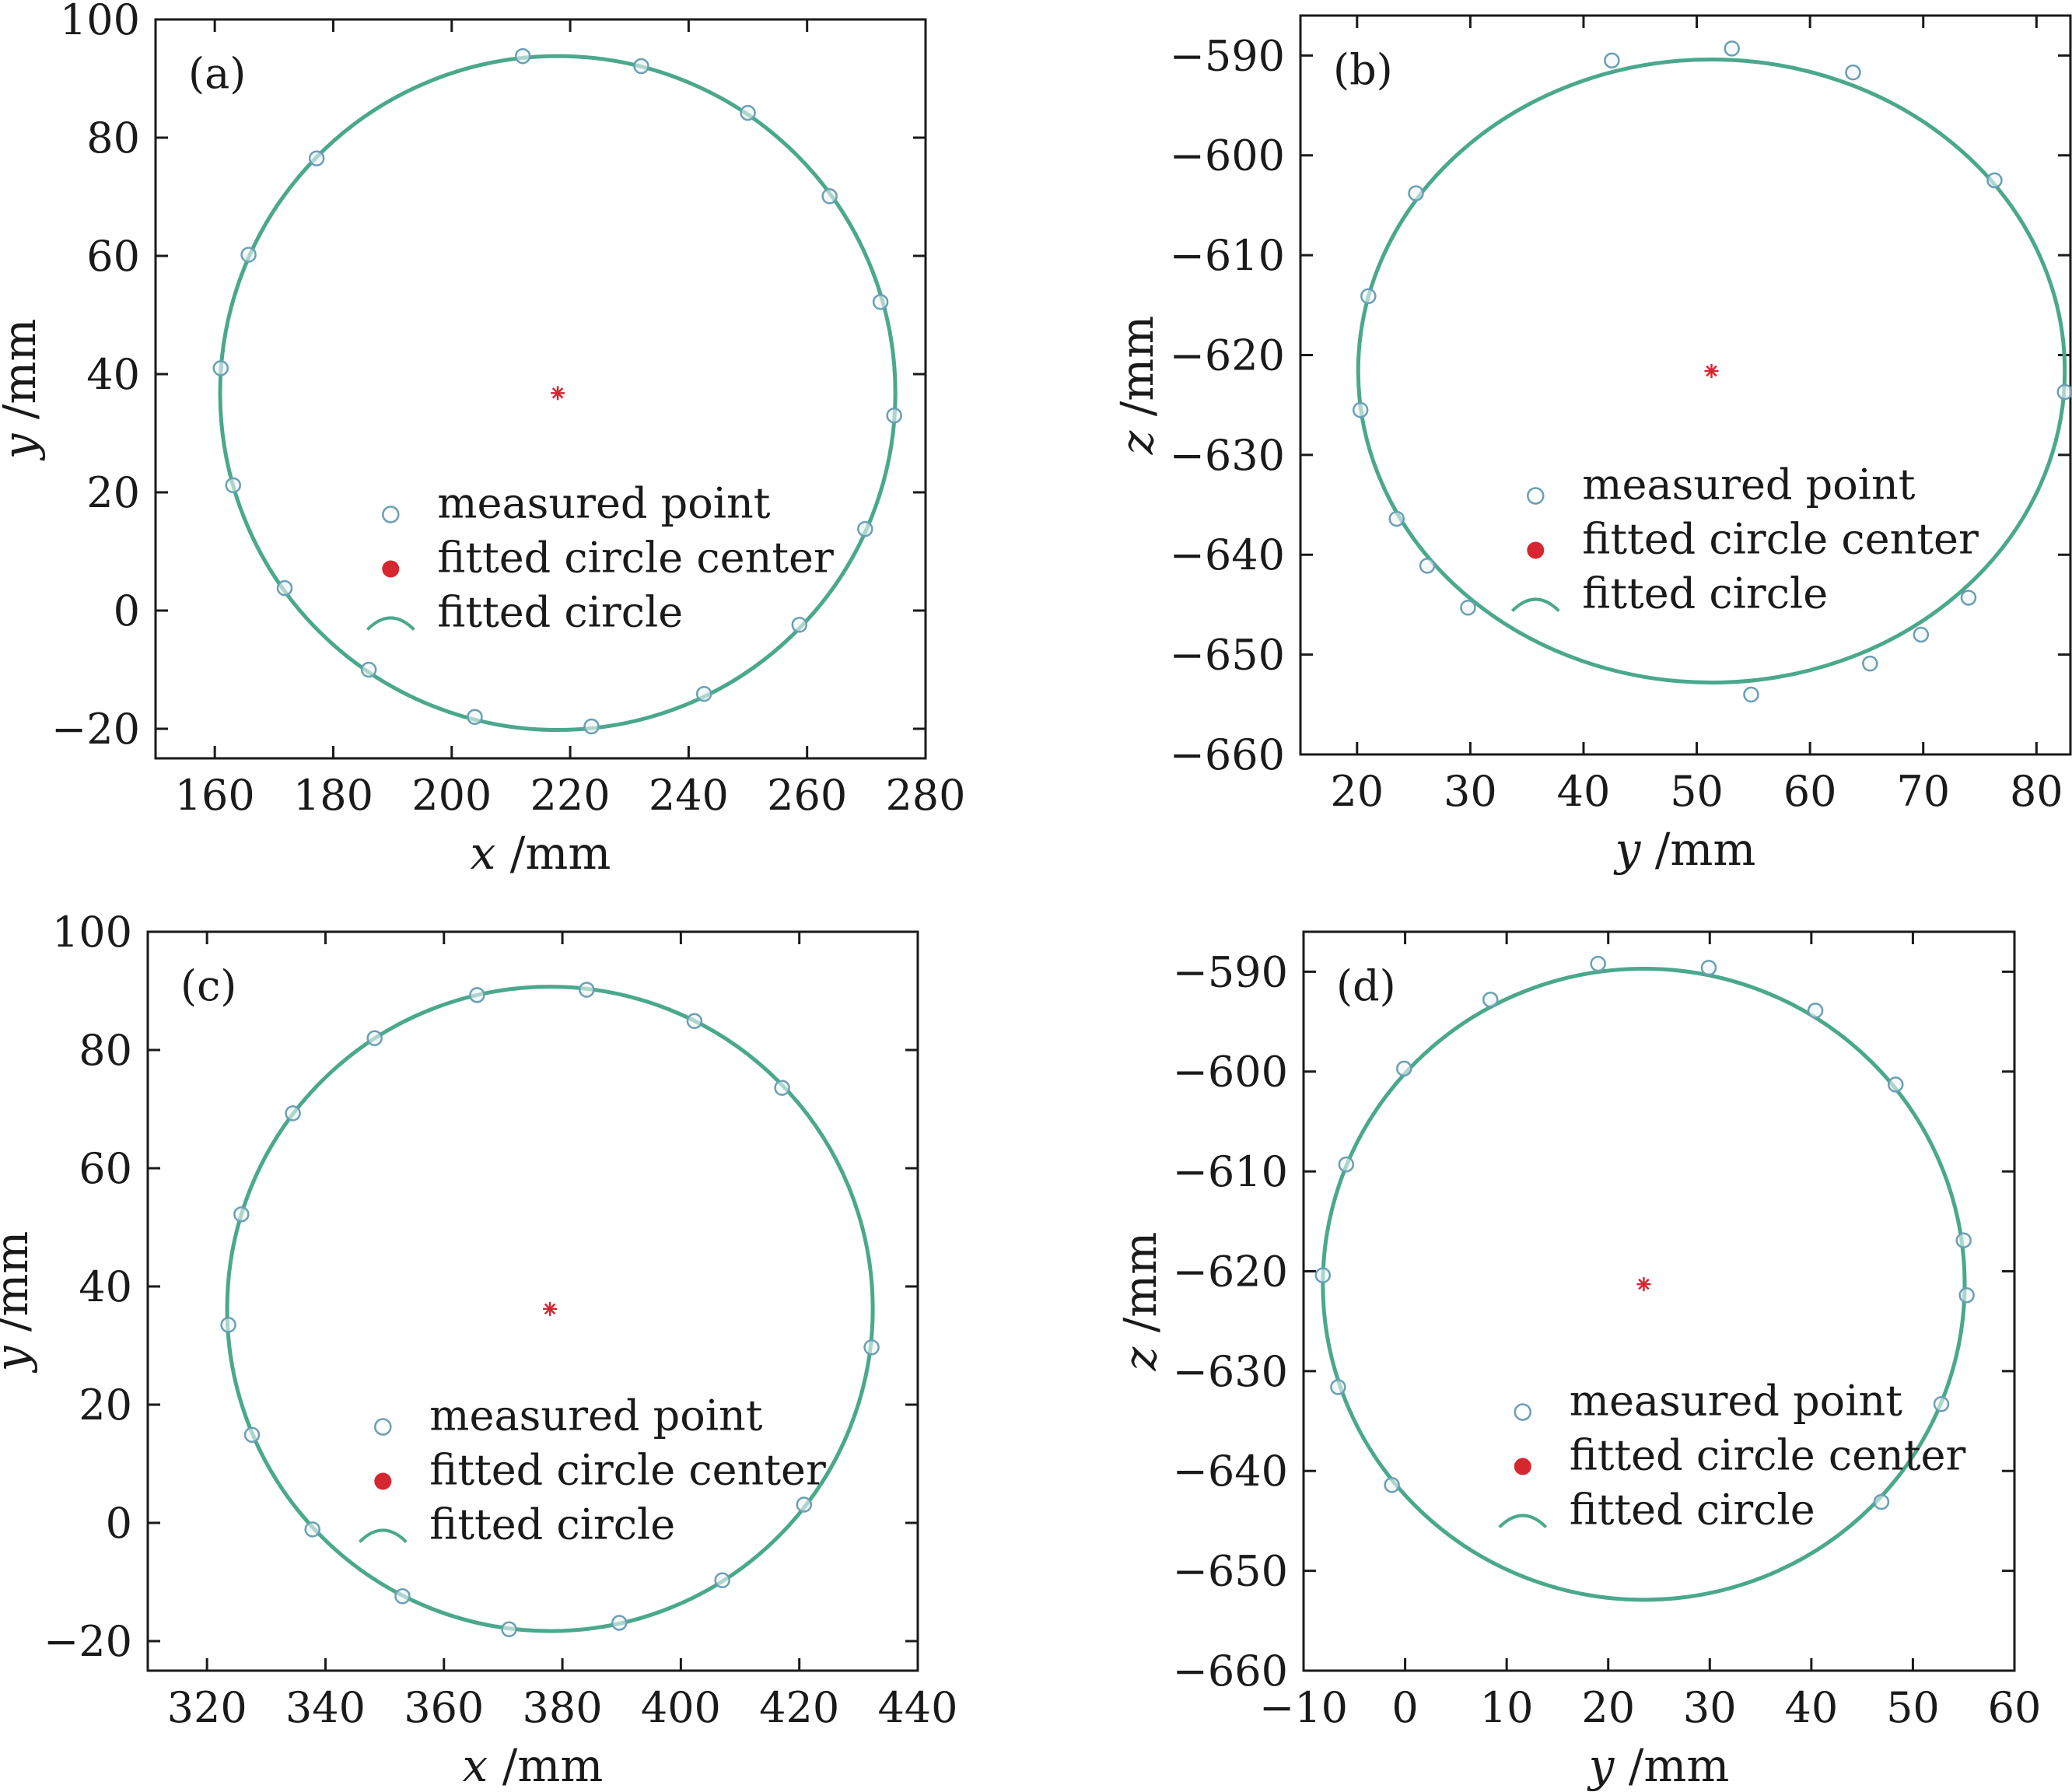 The image size is (2072, 1792). Describe the element at coordinates (23, 447) in the screenshot. I see `y-axis-variable: y` at that location.